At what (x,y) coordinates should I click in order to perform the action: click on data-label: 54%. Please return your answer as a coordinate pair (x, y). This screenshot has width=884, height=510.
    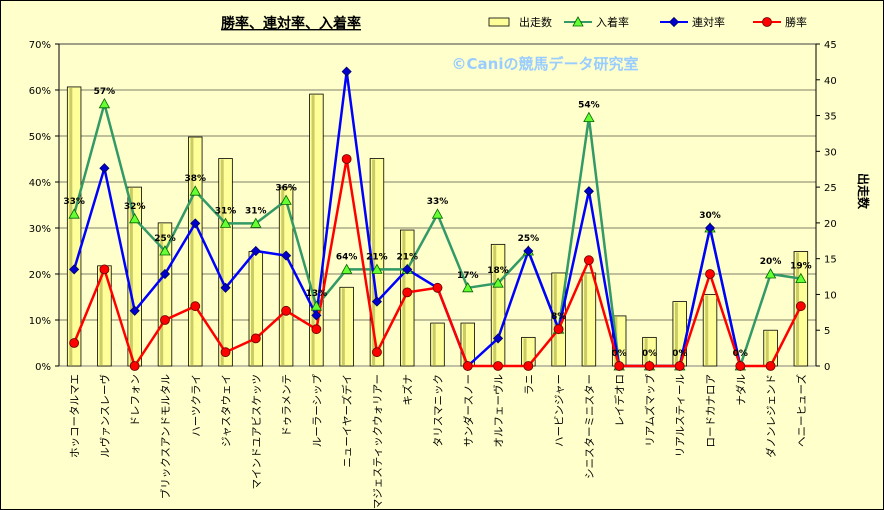
    Looking at the image, I should click on (589, 106).